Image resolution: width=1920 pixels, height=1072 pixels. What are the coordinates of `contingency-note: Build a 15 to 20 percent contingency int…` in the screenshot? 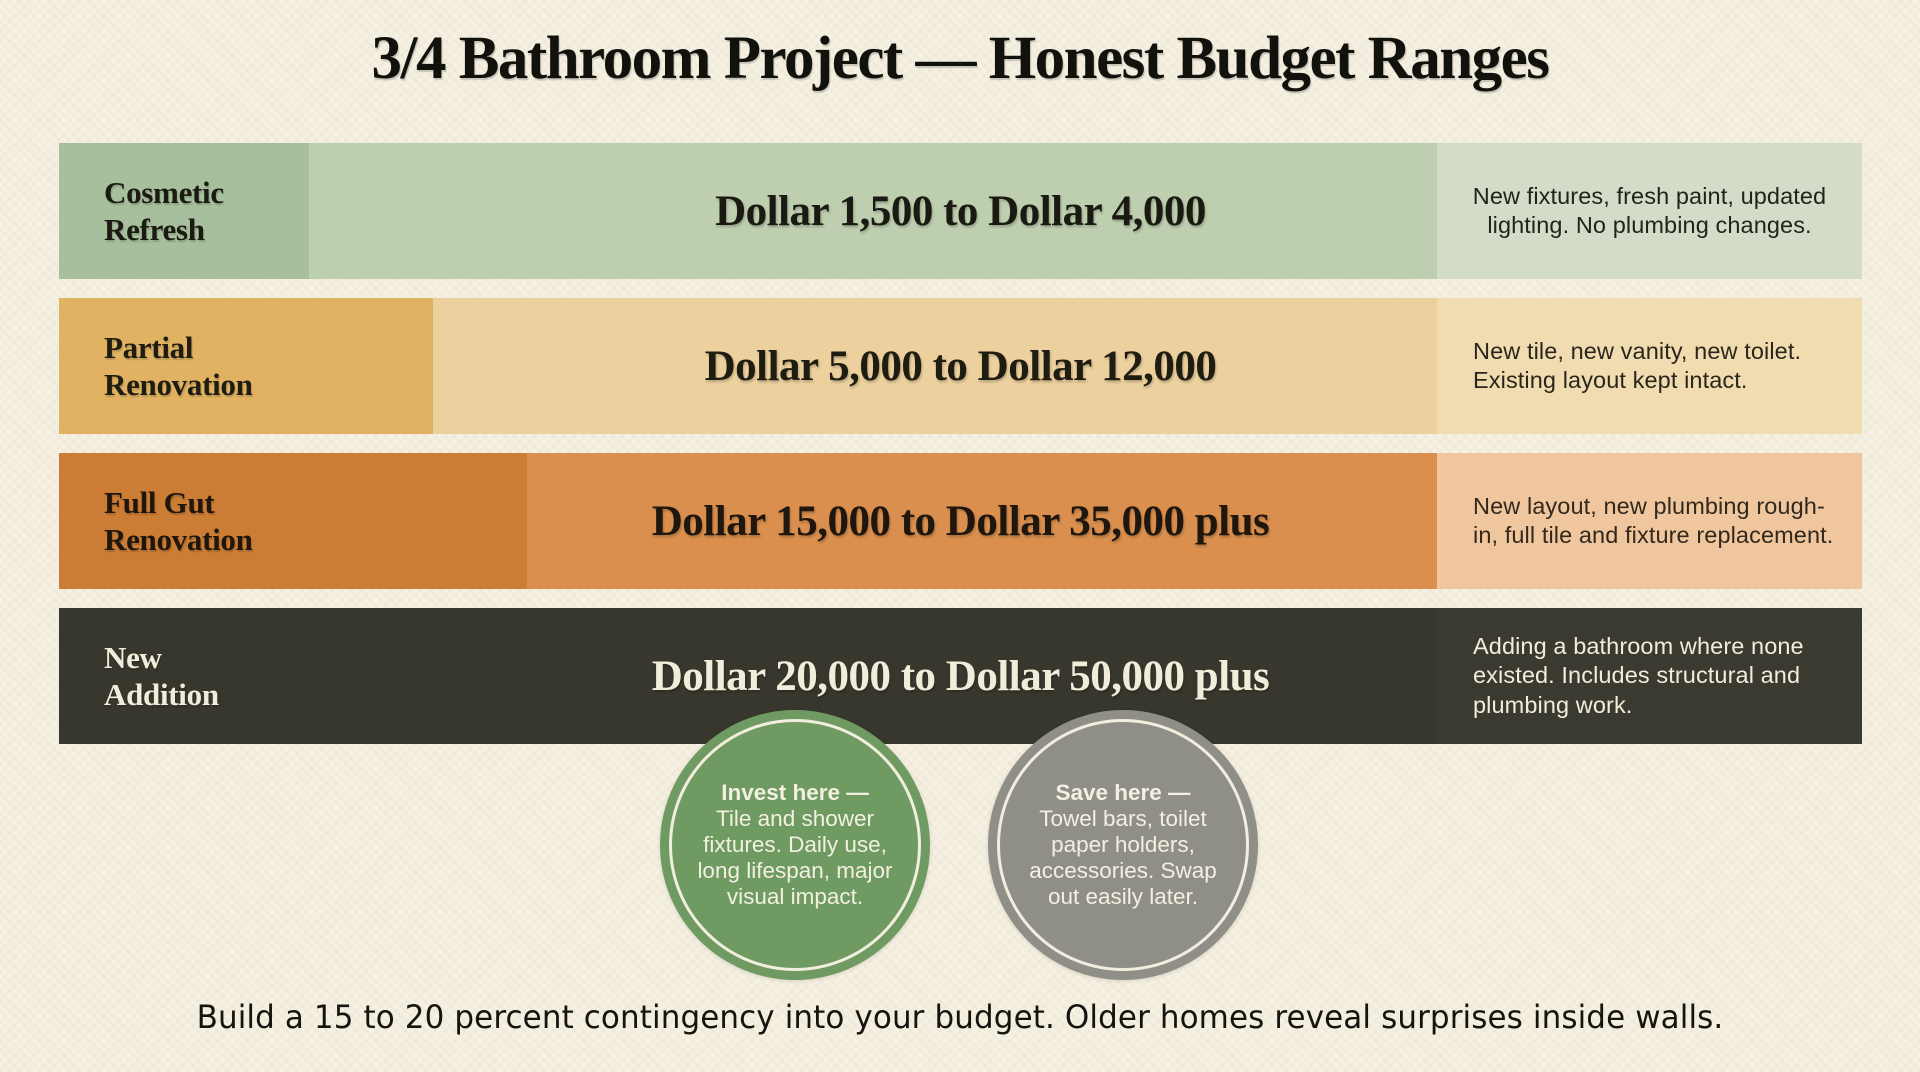 It's located at (960, 1018).